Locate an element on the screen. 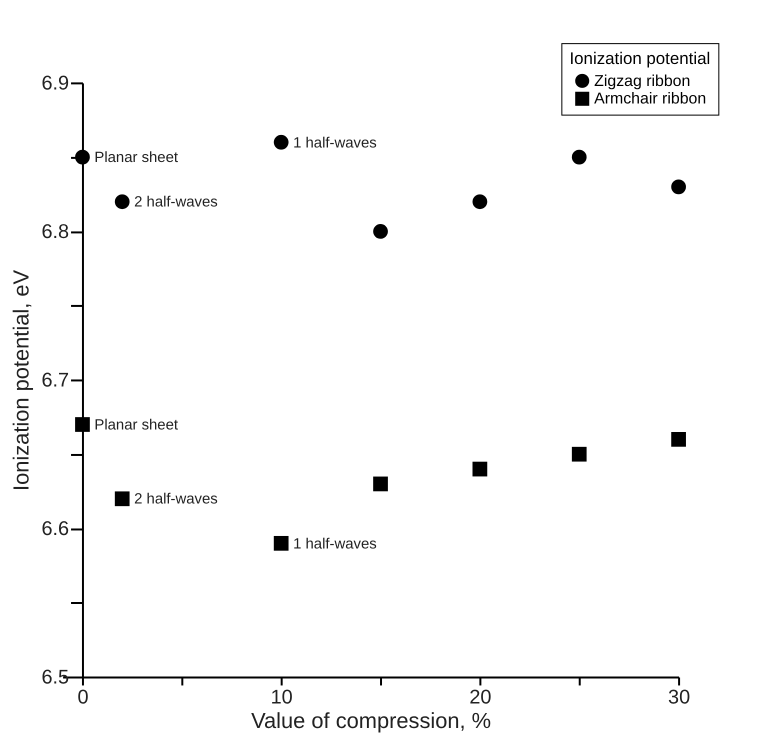 The width and height of the screenshot is (769, 736). x-tick-label: 0 is located at coordinates (82, 697).